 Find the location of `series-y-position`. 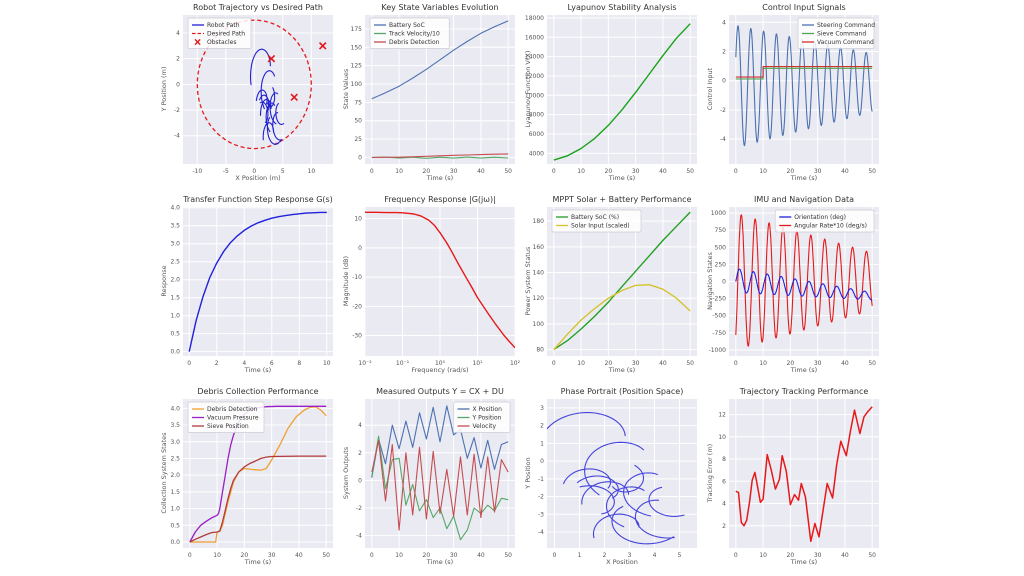

series-y-position is located at coordinates (440, 488).